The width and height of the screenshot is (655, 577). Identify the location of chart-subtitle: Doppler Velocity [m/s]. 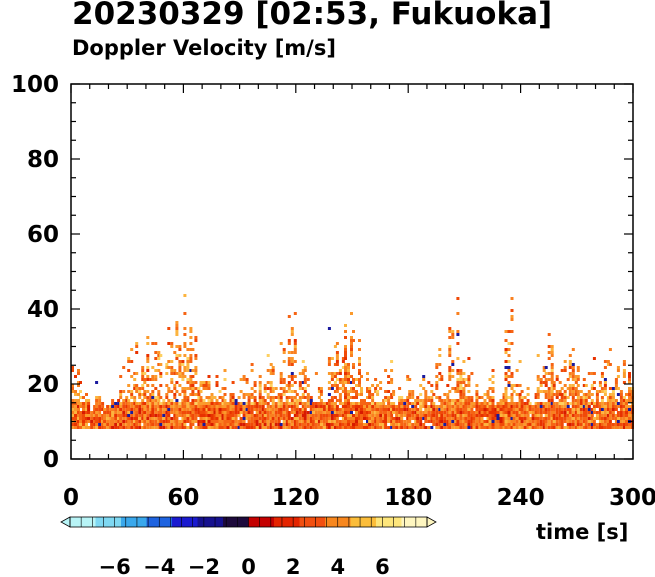
(204, 48).